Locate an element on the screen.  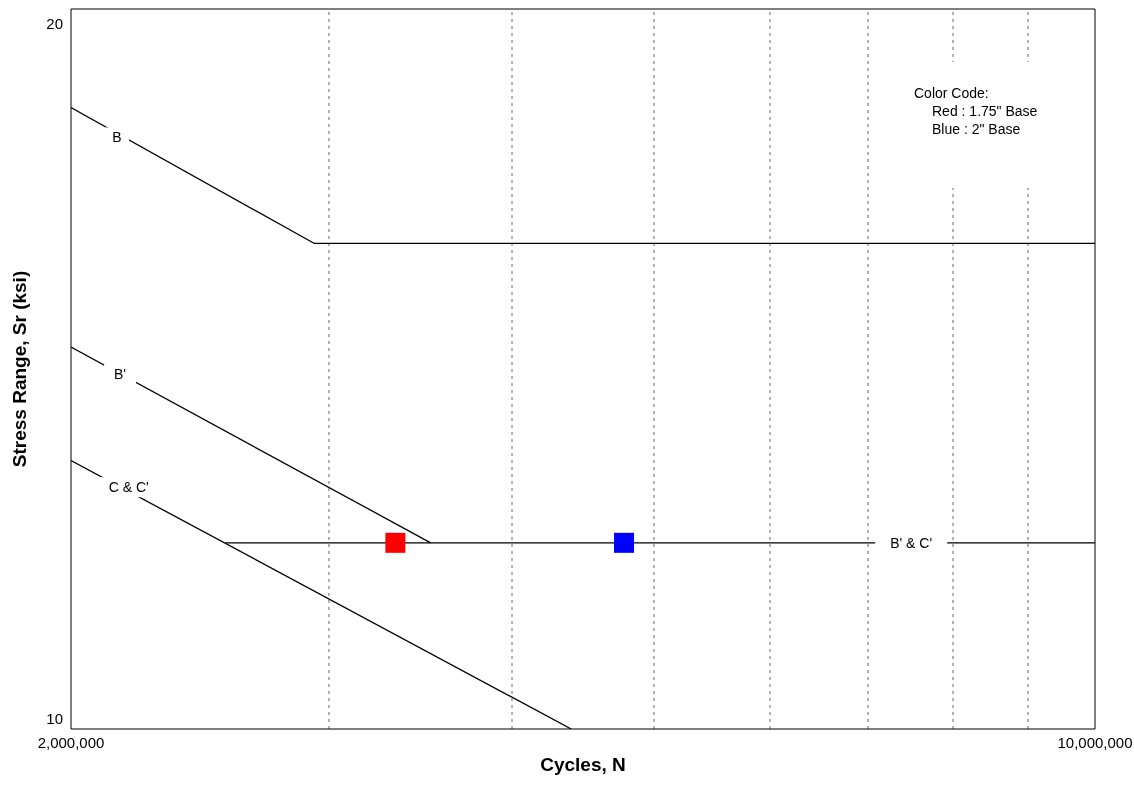
annotation: B' & C' is located at coordinates (911, 542).